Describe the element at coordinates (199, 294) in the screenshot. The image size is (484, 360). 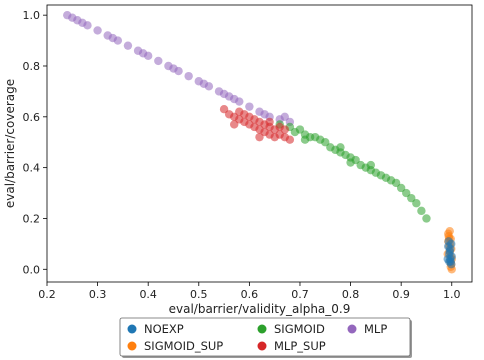
I see `x-tick-label: 0.5` at that location.